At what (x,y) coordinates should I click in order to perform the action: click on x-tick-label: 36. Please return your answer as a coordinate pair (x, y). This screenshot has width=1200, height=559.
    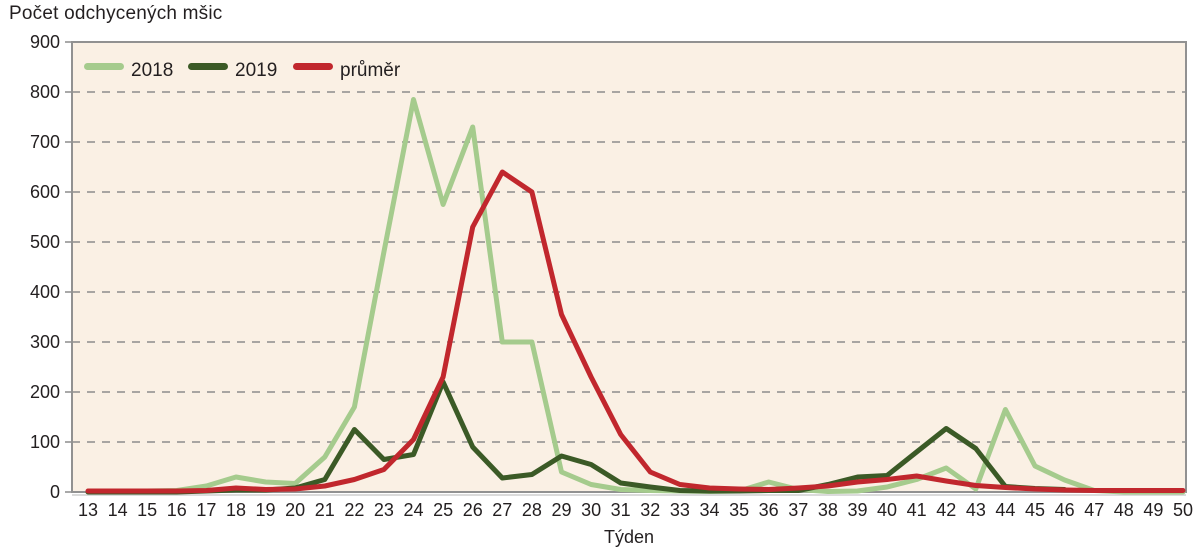
    Looking at the image, I should click on (769, 510).